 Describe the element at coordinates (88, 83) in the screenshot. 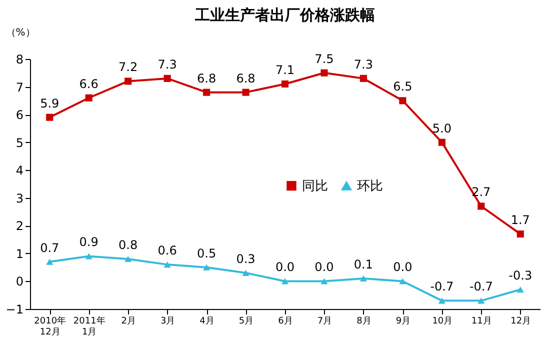

I see `data-label: 6.6` at that location.